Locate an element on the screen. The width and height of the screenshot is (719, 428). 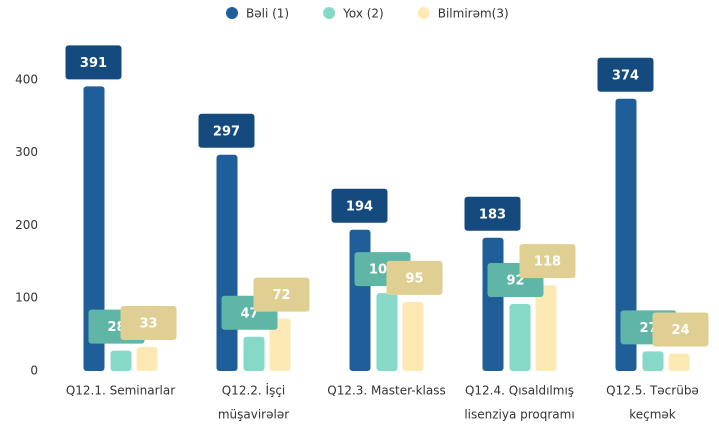
value-label: 118 is located at coordinates (547, 262).